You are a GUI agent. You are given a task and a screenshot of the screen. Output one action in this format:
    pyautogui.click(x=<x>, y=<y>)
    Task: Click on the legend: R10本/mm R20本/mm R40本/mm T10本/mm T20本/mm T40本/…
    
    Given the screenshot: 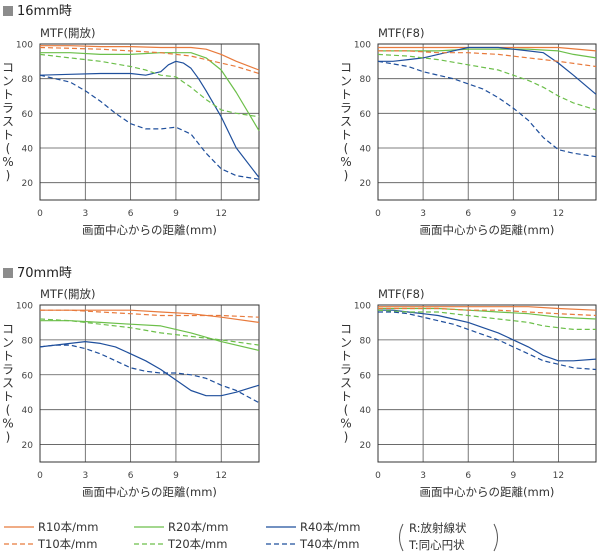 What is the action you would take?
    pyautogui.click(x=251, y=536)
    